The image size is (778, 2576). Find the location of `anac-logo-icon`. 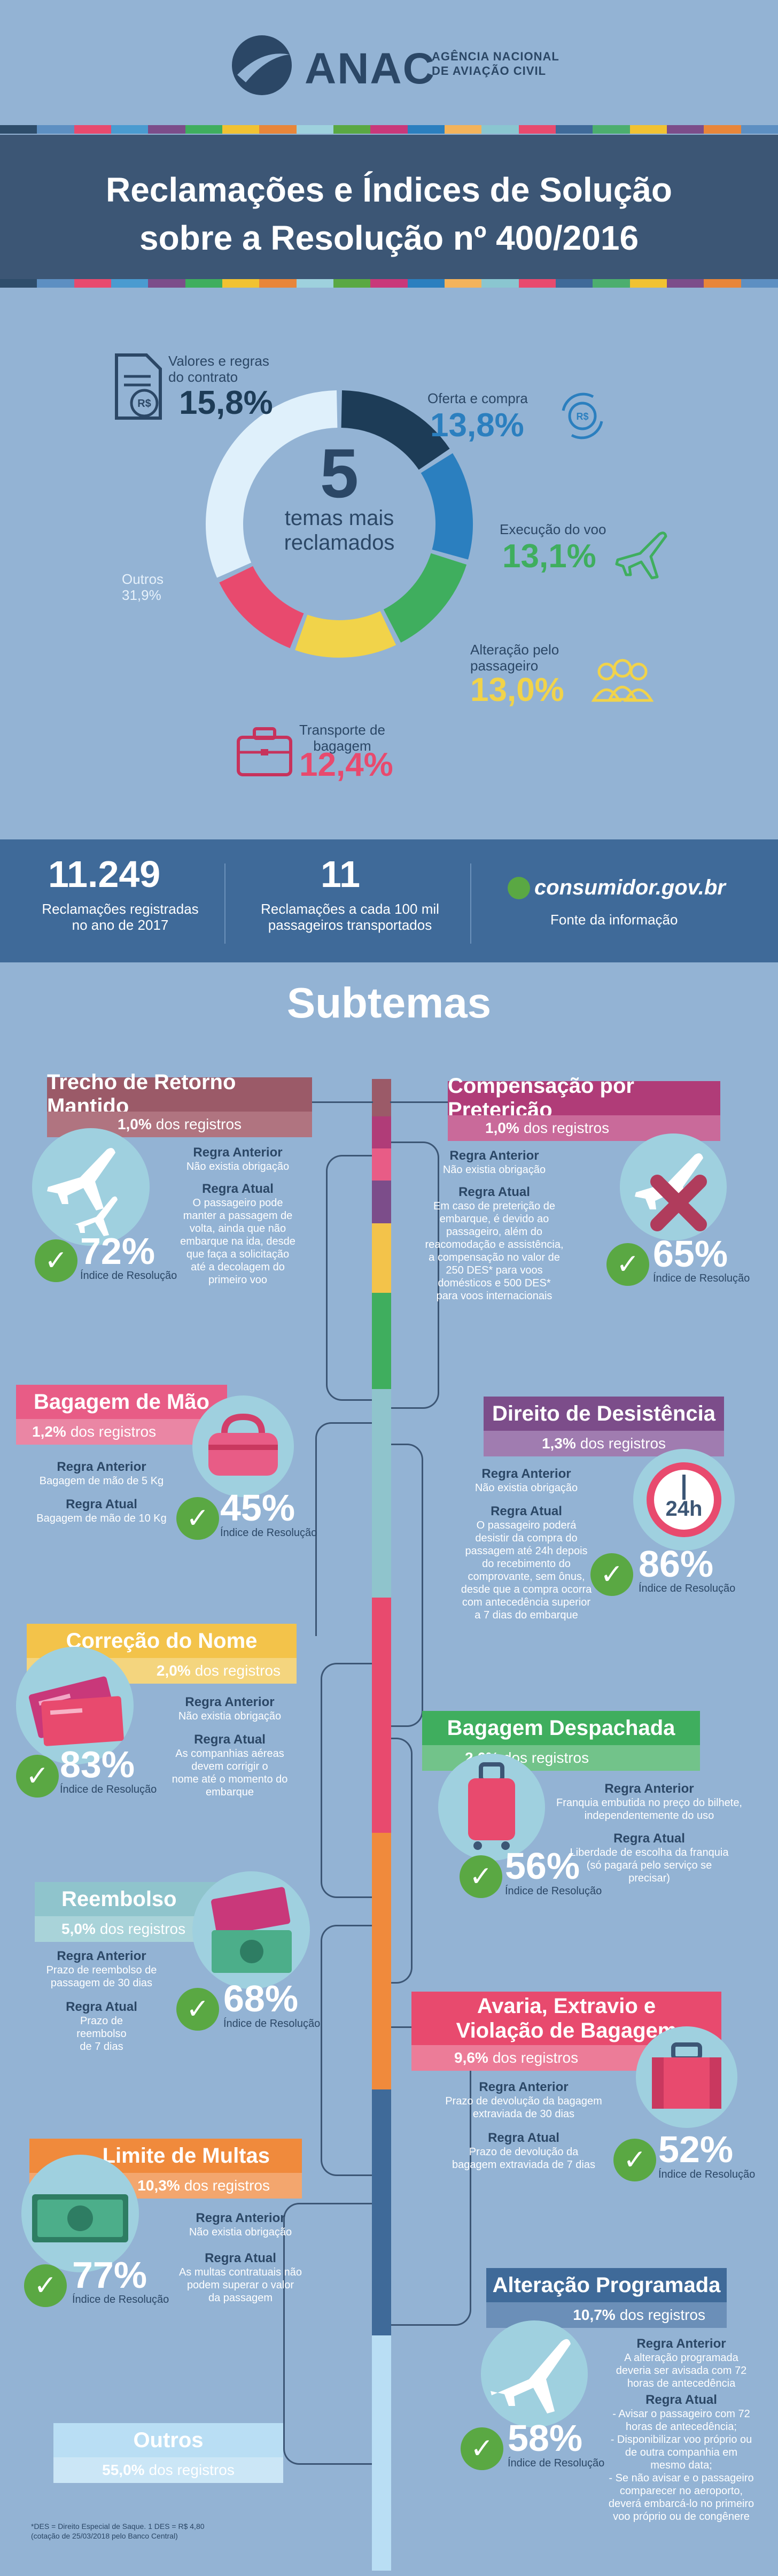

anac-logo-icon is located at coordinates (262, 65).